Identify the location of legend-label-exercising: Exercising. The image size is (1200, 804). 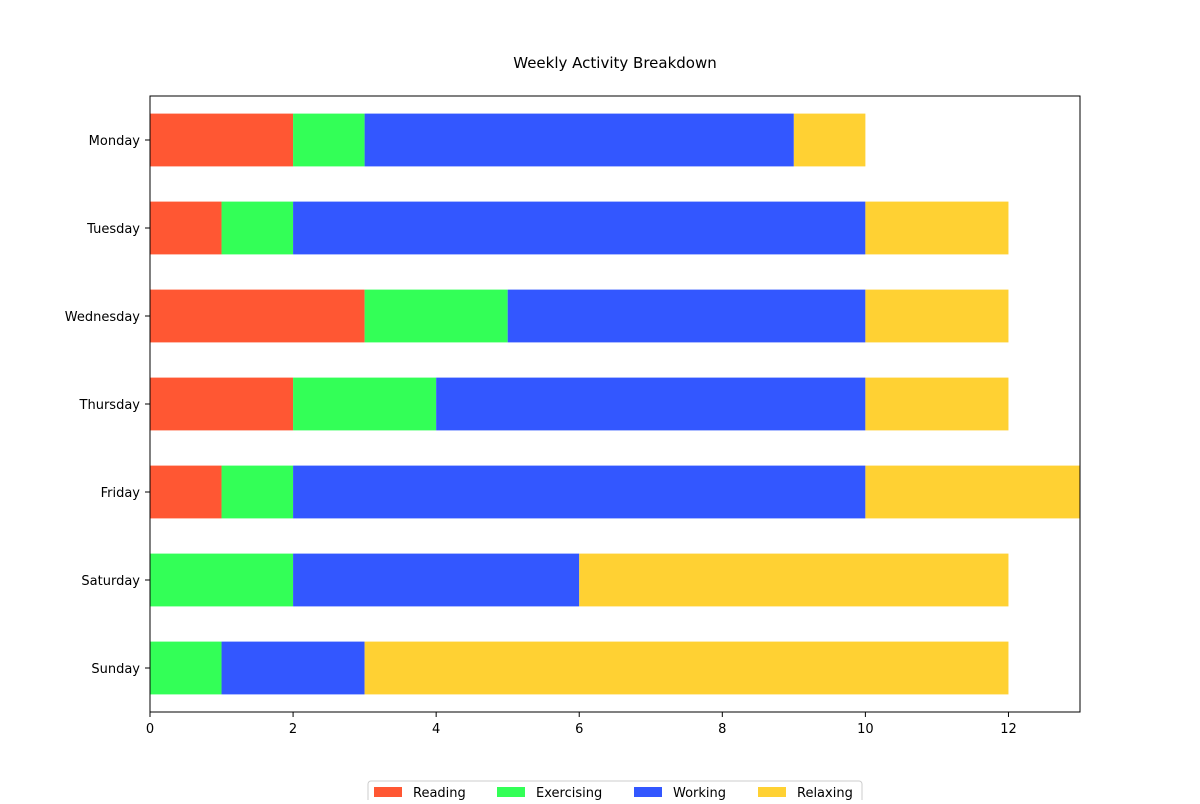
(569, 793).